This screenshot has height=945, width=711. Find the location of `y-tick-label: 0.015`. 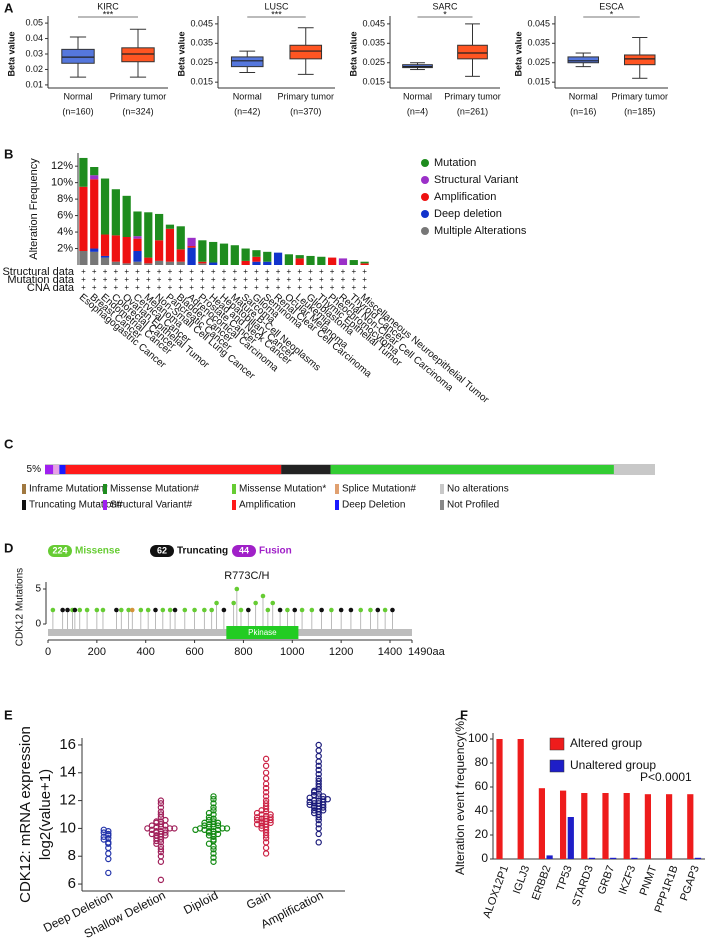

y-tick-label: 0.015 is located at coordinates (538, 82).